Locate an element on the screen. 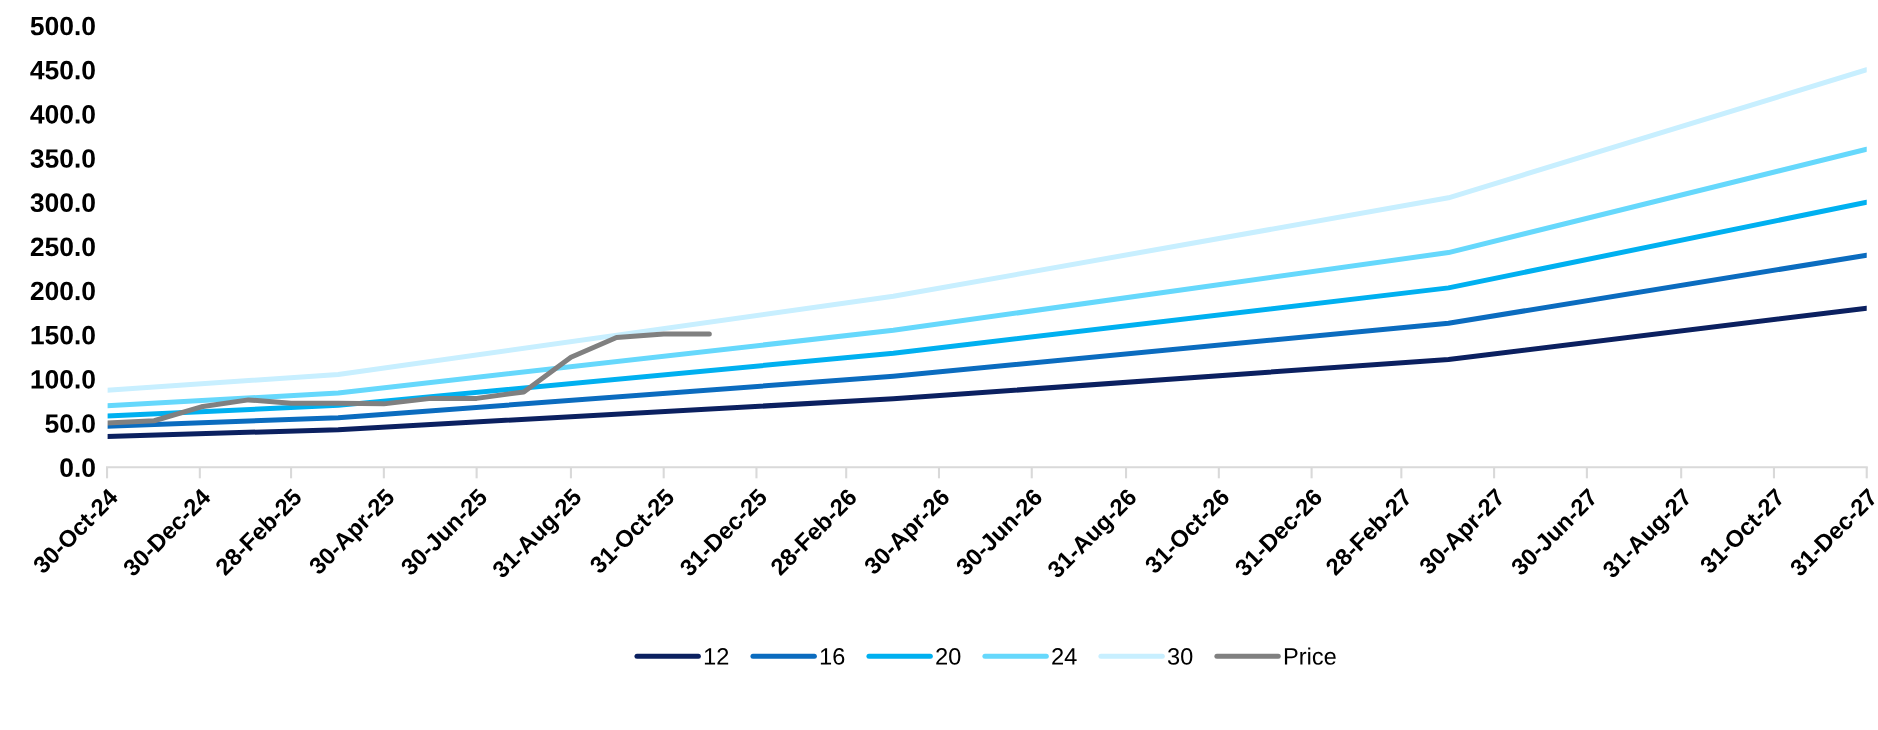  legend-label: 30 is located at coordinates (1180, 656).